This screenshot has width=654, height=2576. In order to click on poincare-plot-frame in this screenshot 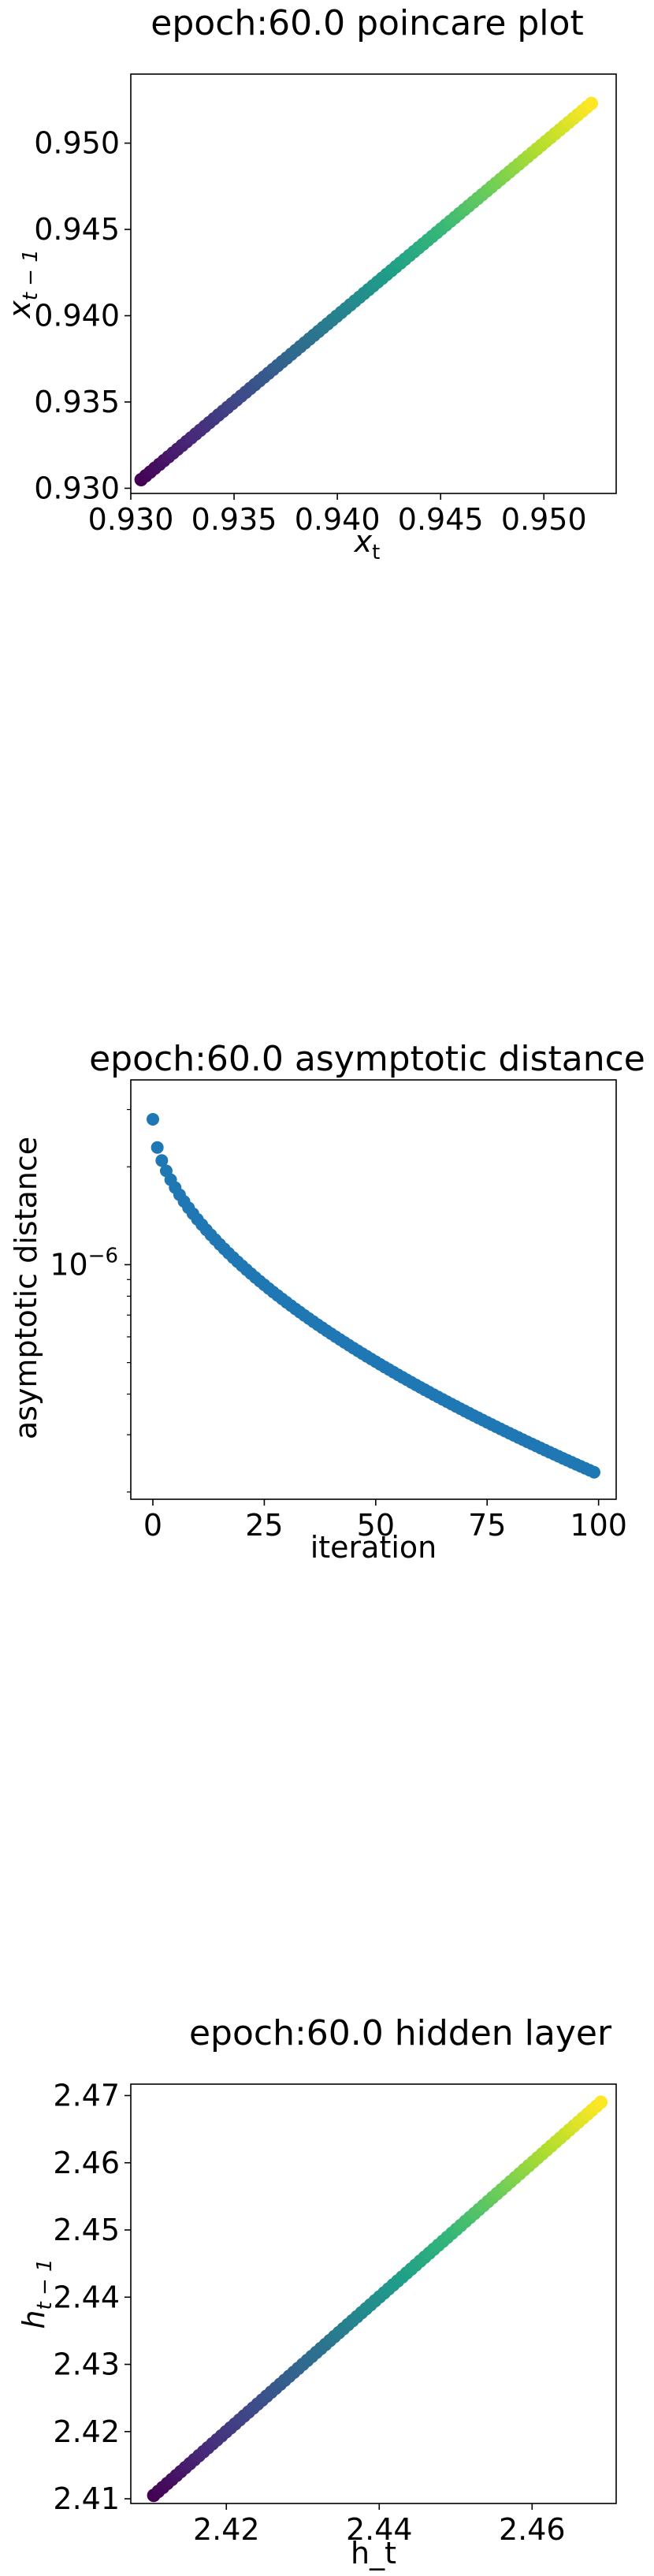, I will do `click(373, 283)`.